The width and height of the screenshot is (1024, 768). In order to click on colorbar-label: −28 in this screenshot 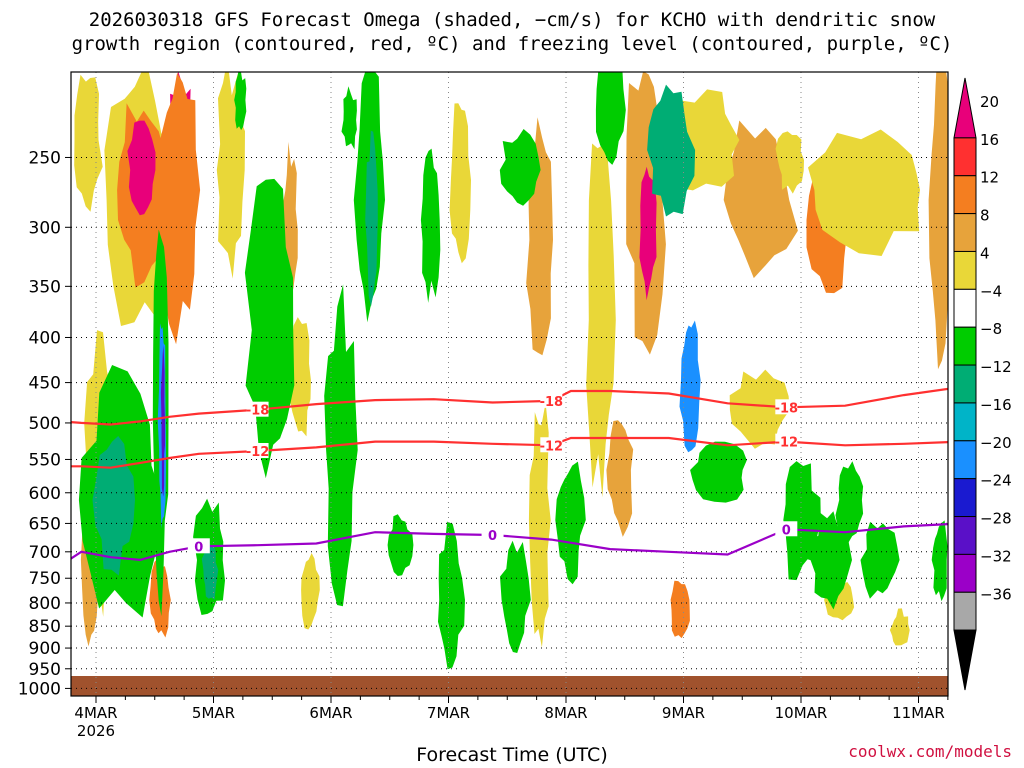, I will do `click(996, 519)`.